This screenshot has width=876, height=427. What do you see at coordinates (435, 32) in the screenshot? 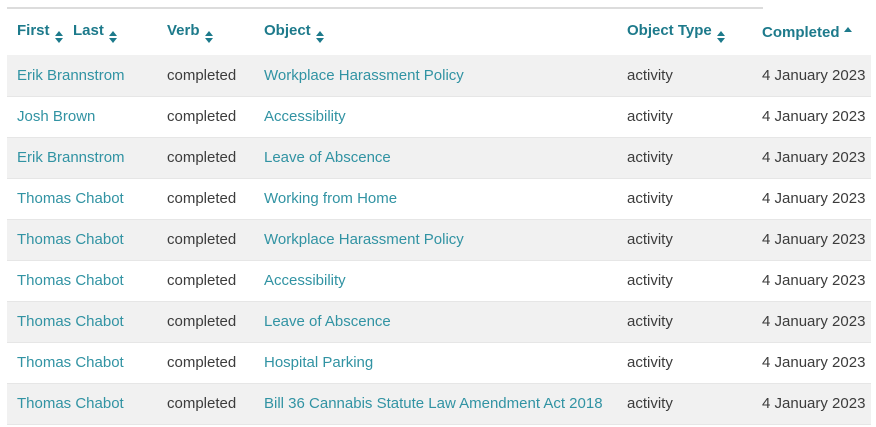
I see `col-header-object: Object` at bounding box center [435, 32].